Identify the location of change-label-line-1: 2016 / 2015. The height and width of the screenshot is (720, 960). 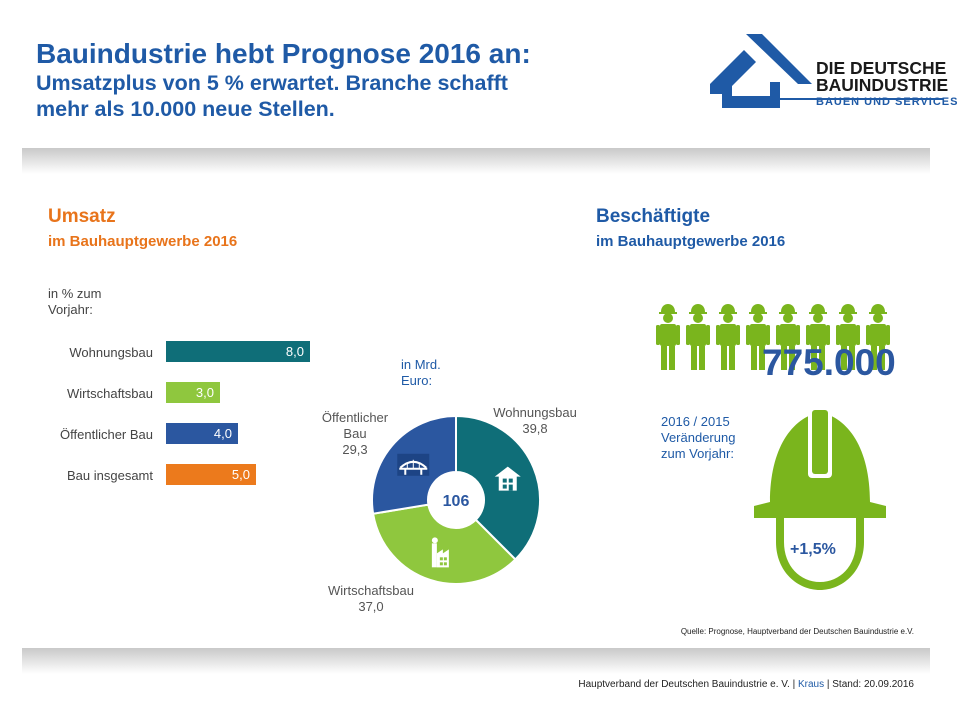
(695, 421).